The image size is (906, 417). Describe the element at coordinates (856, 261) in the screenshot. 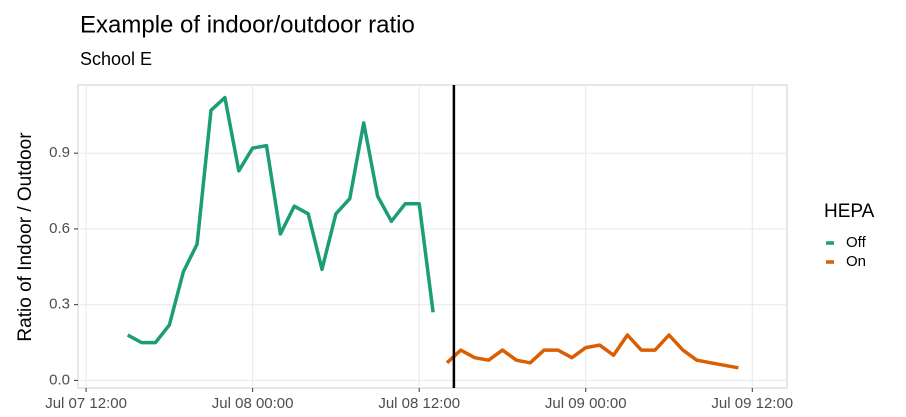

I see `legend-label: On` at that location.